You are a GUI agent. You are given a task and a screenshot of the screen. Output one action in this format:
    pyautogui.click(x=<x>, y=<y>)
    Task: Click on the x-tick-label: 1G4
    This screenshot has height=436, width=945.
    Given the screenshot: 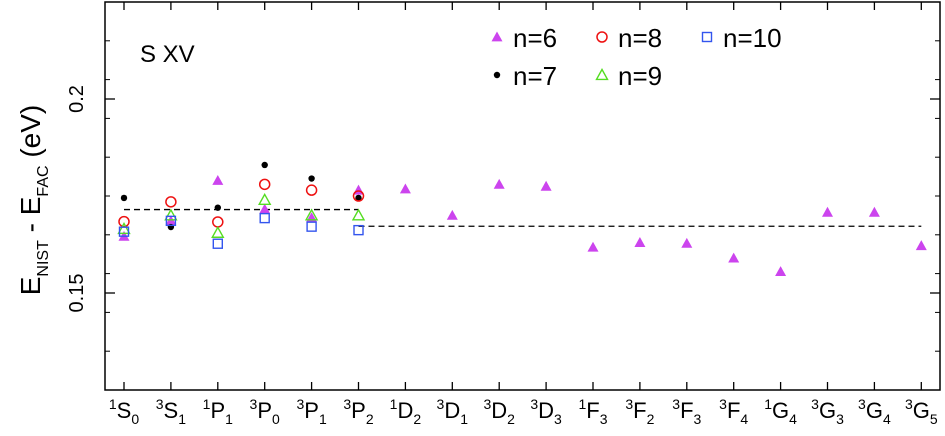 What is the action you would take?
    pyautogui.click(x=780, y=411)
    